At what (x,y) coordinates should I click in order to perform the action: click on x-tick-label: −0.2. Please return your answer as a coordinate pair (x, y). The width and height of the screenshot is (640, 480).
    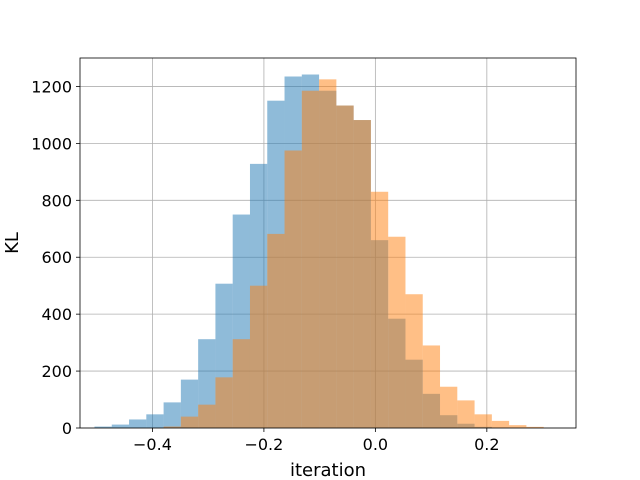
    Looking at the image, I should click on (263, 444).